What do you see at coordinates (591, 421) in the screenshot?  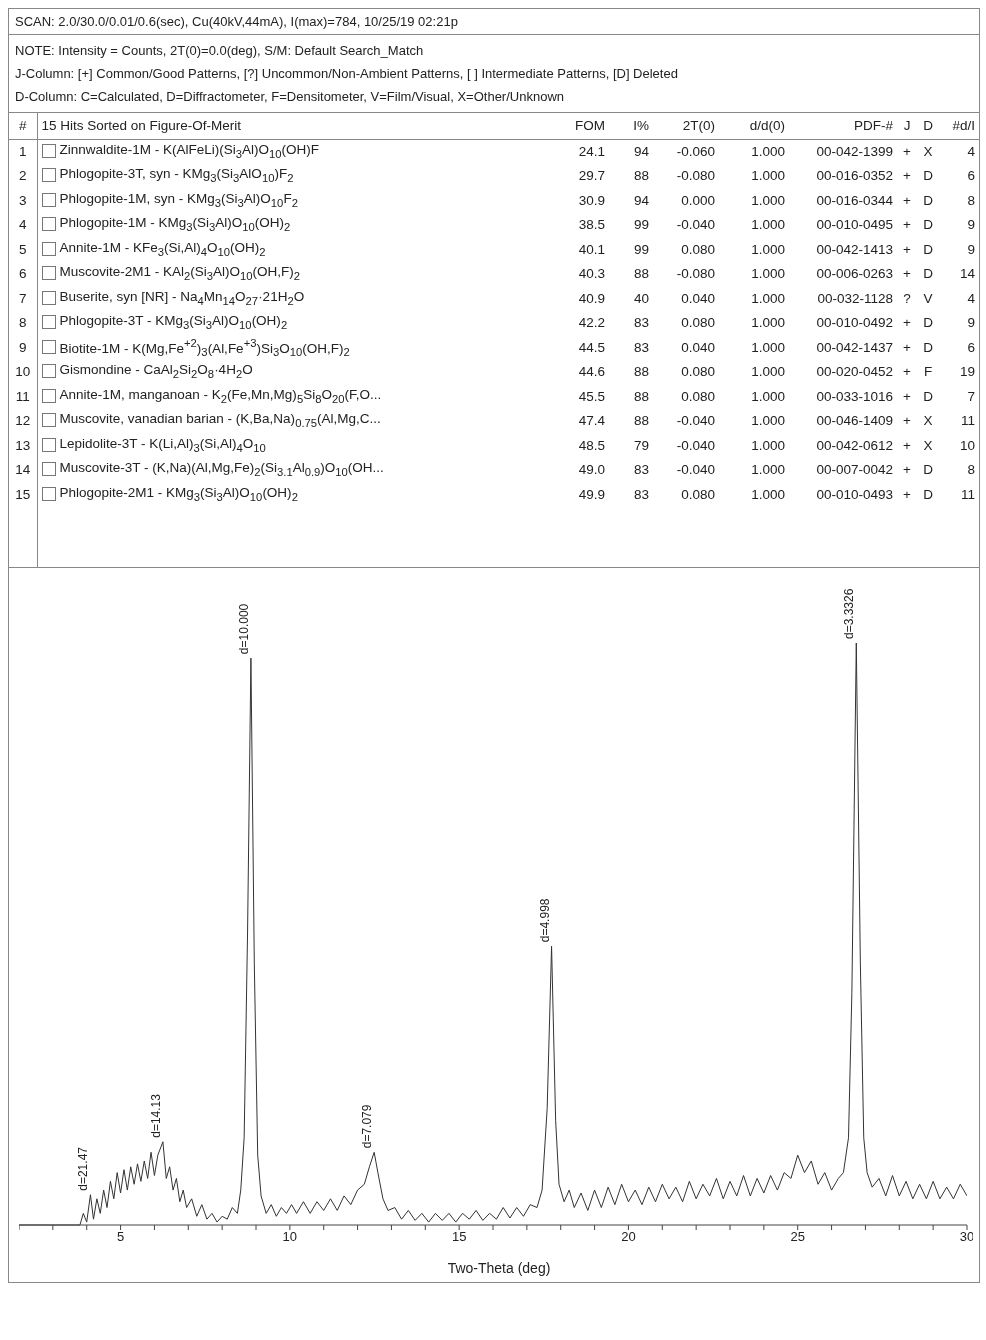 I see `text: 47.4` at bounding box center [591, 421].